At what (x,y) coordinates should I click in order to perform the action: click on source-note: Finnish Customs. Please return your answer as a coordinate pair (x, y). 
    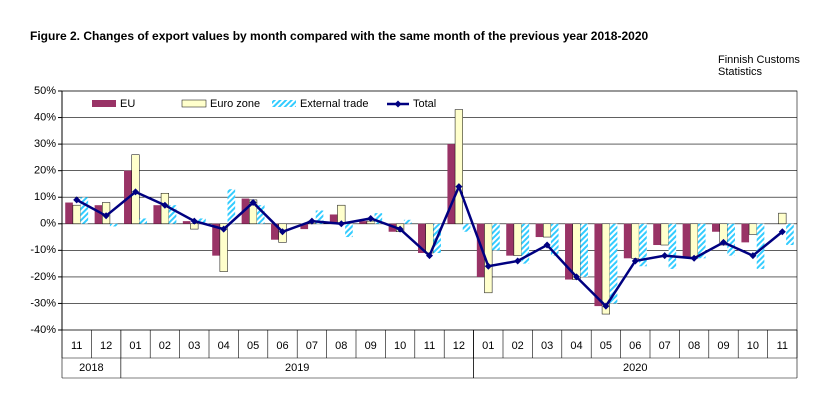
    Looking at the image, I should click on (759, 60).